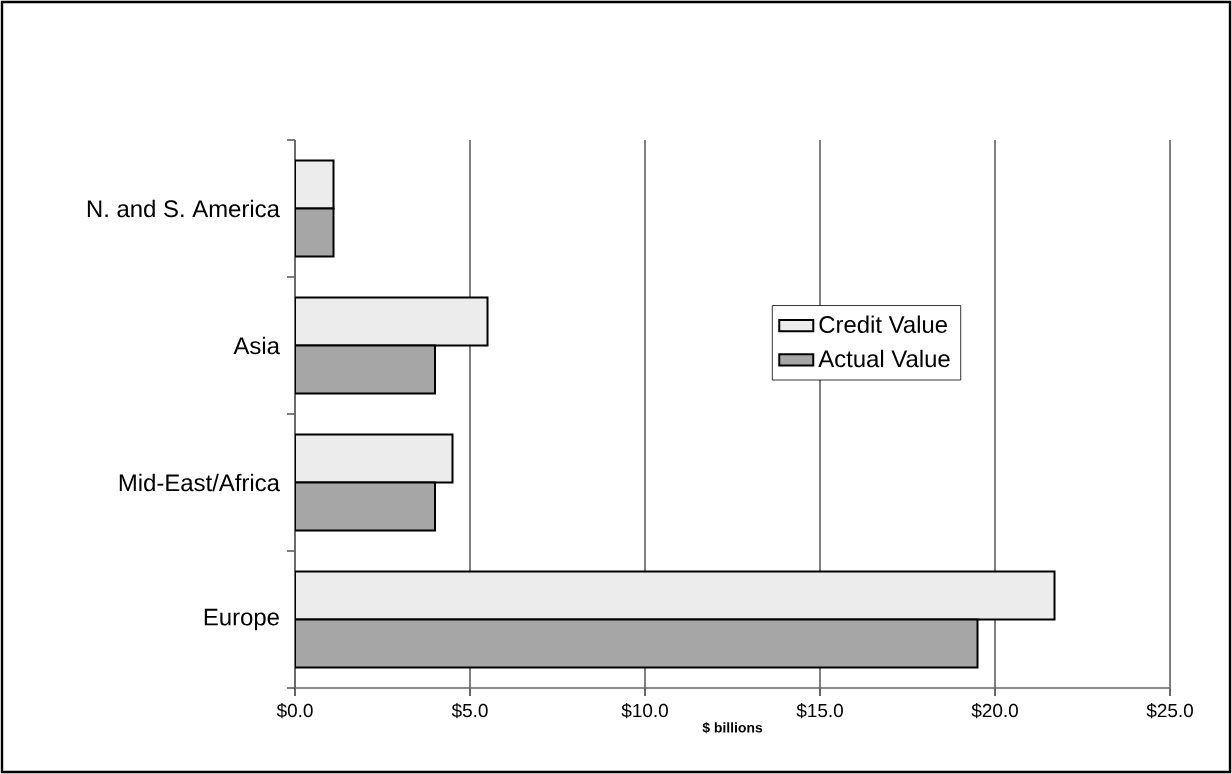 The height and width of the screenshot is (774, 1232). I want to click on y-tick-label: Mid-East/Africa, so click(199, 482).